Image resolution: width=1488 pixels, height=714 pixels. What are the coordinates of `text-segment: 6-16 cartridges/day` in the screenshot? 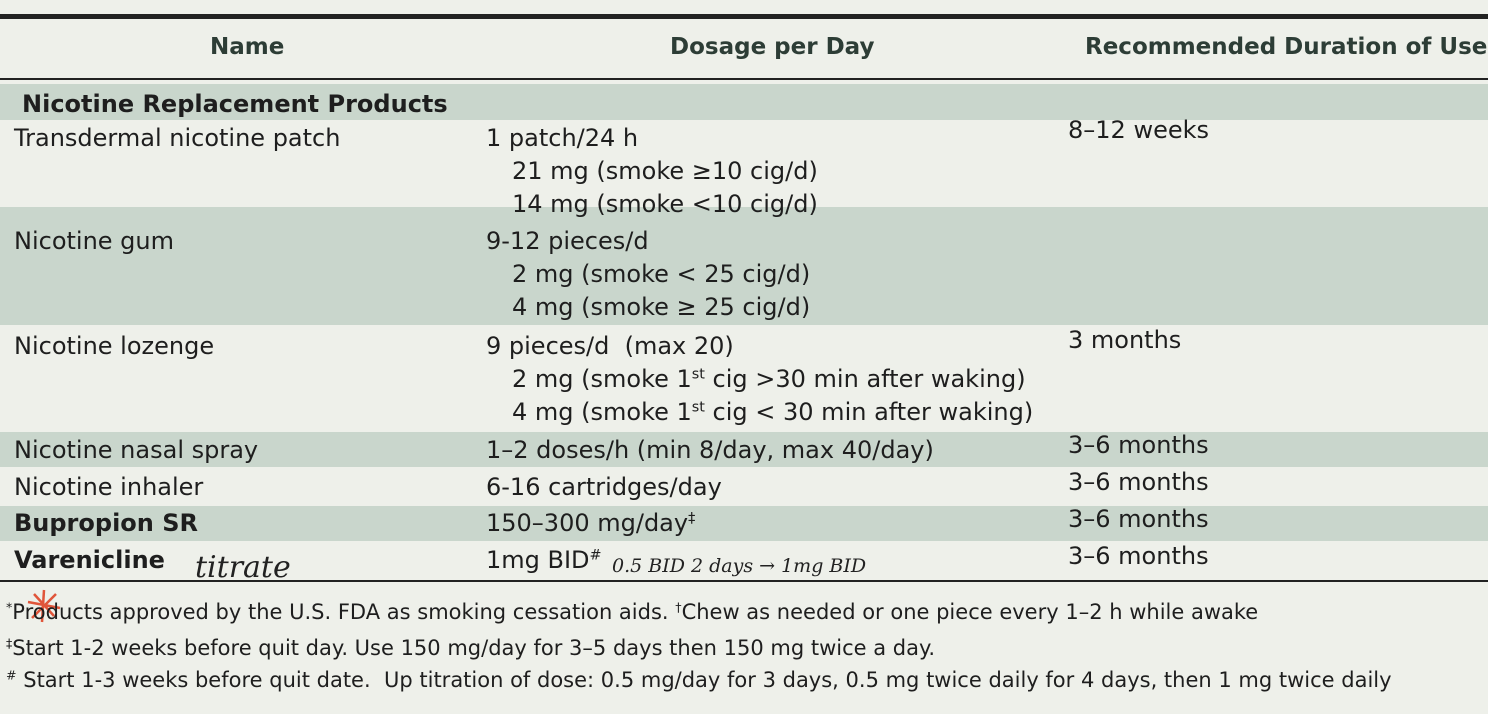 It's located at (604, 487).